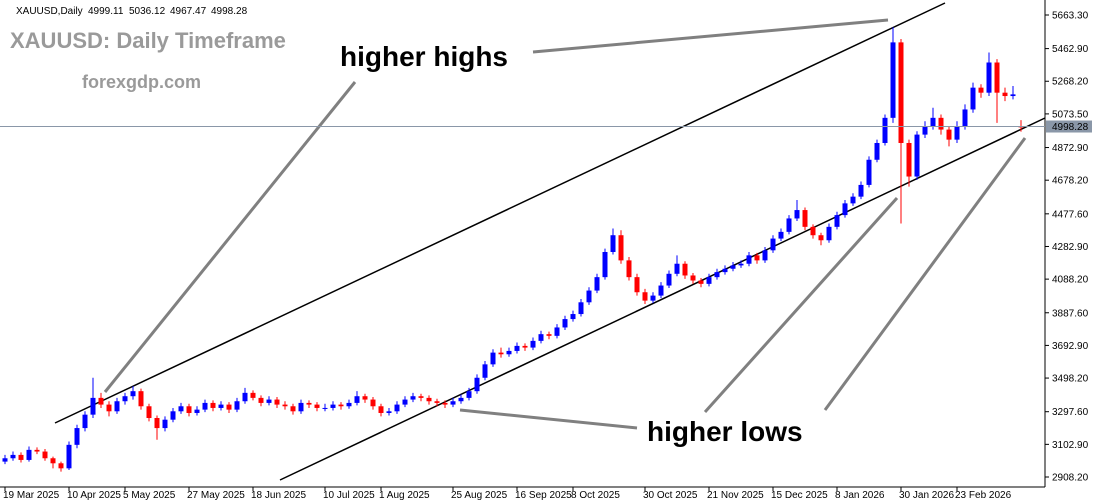 This screenshot has width=1093, height=501. What do you see at coordinates (106, 11) in the screenshot?
I see `open: 4999.11` at bounding box center [106, 11].